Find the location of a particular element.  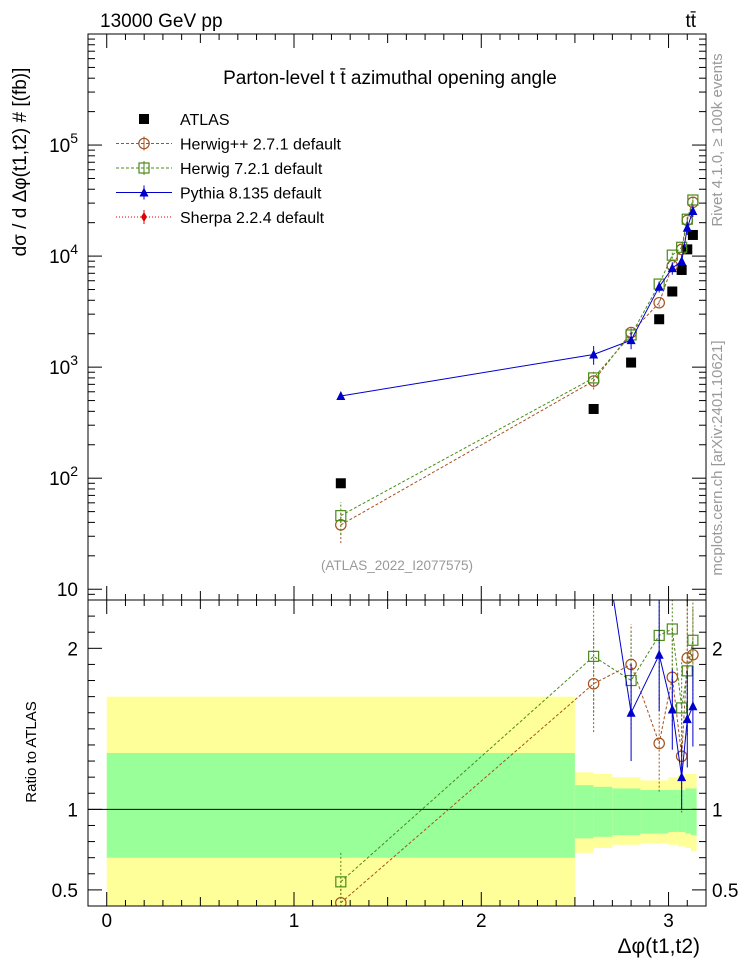

pythia-series is located at coordinates (517, 302).